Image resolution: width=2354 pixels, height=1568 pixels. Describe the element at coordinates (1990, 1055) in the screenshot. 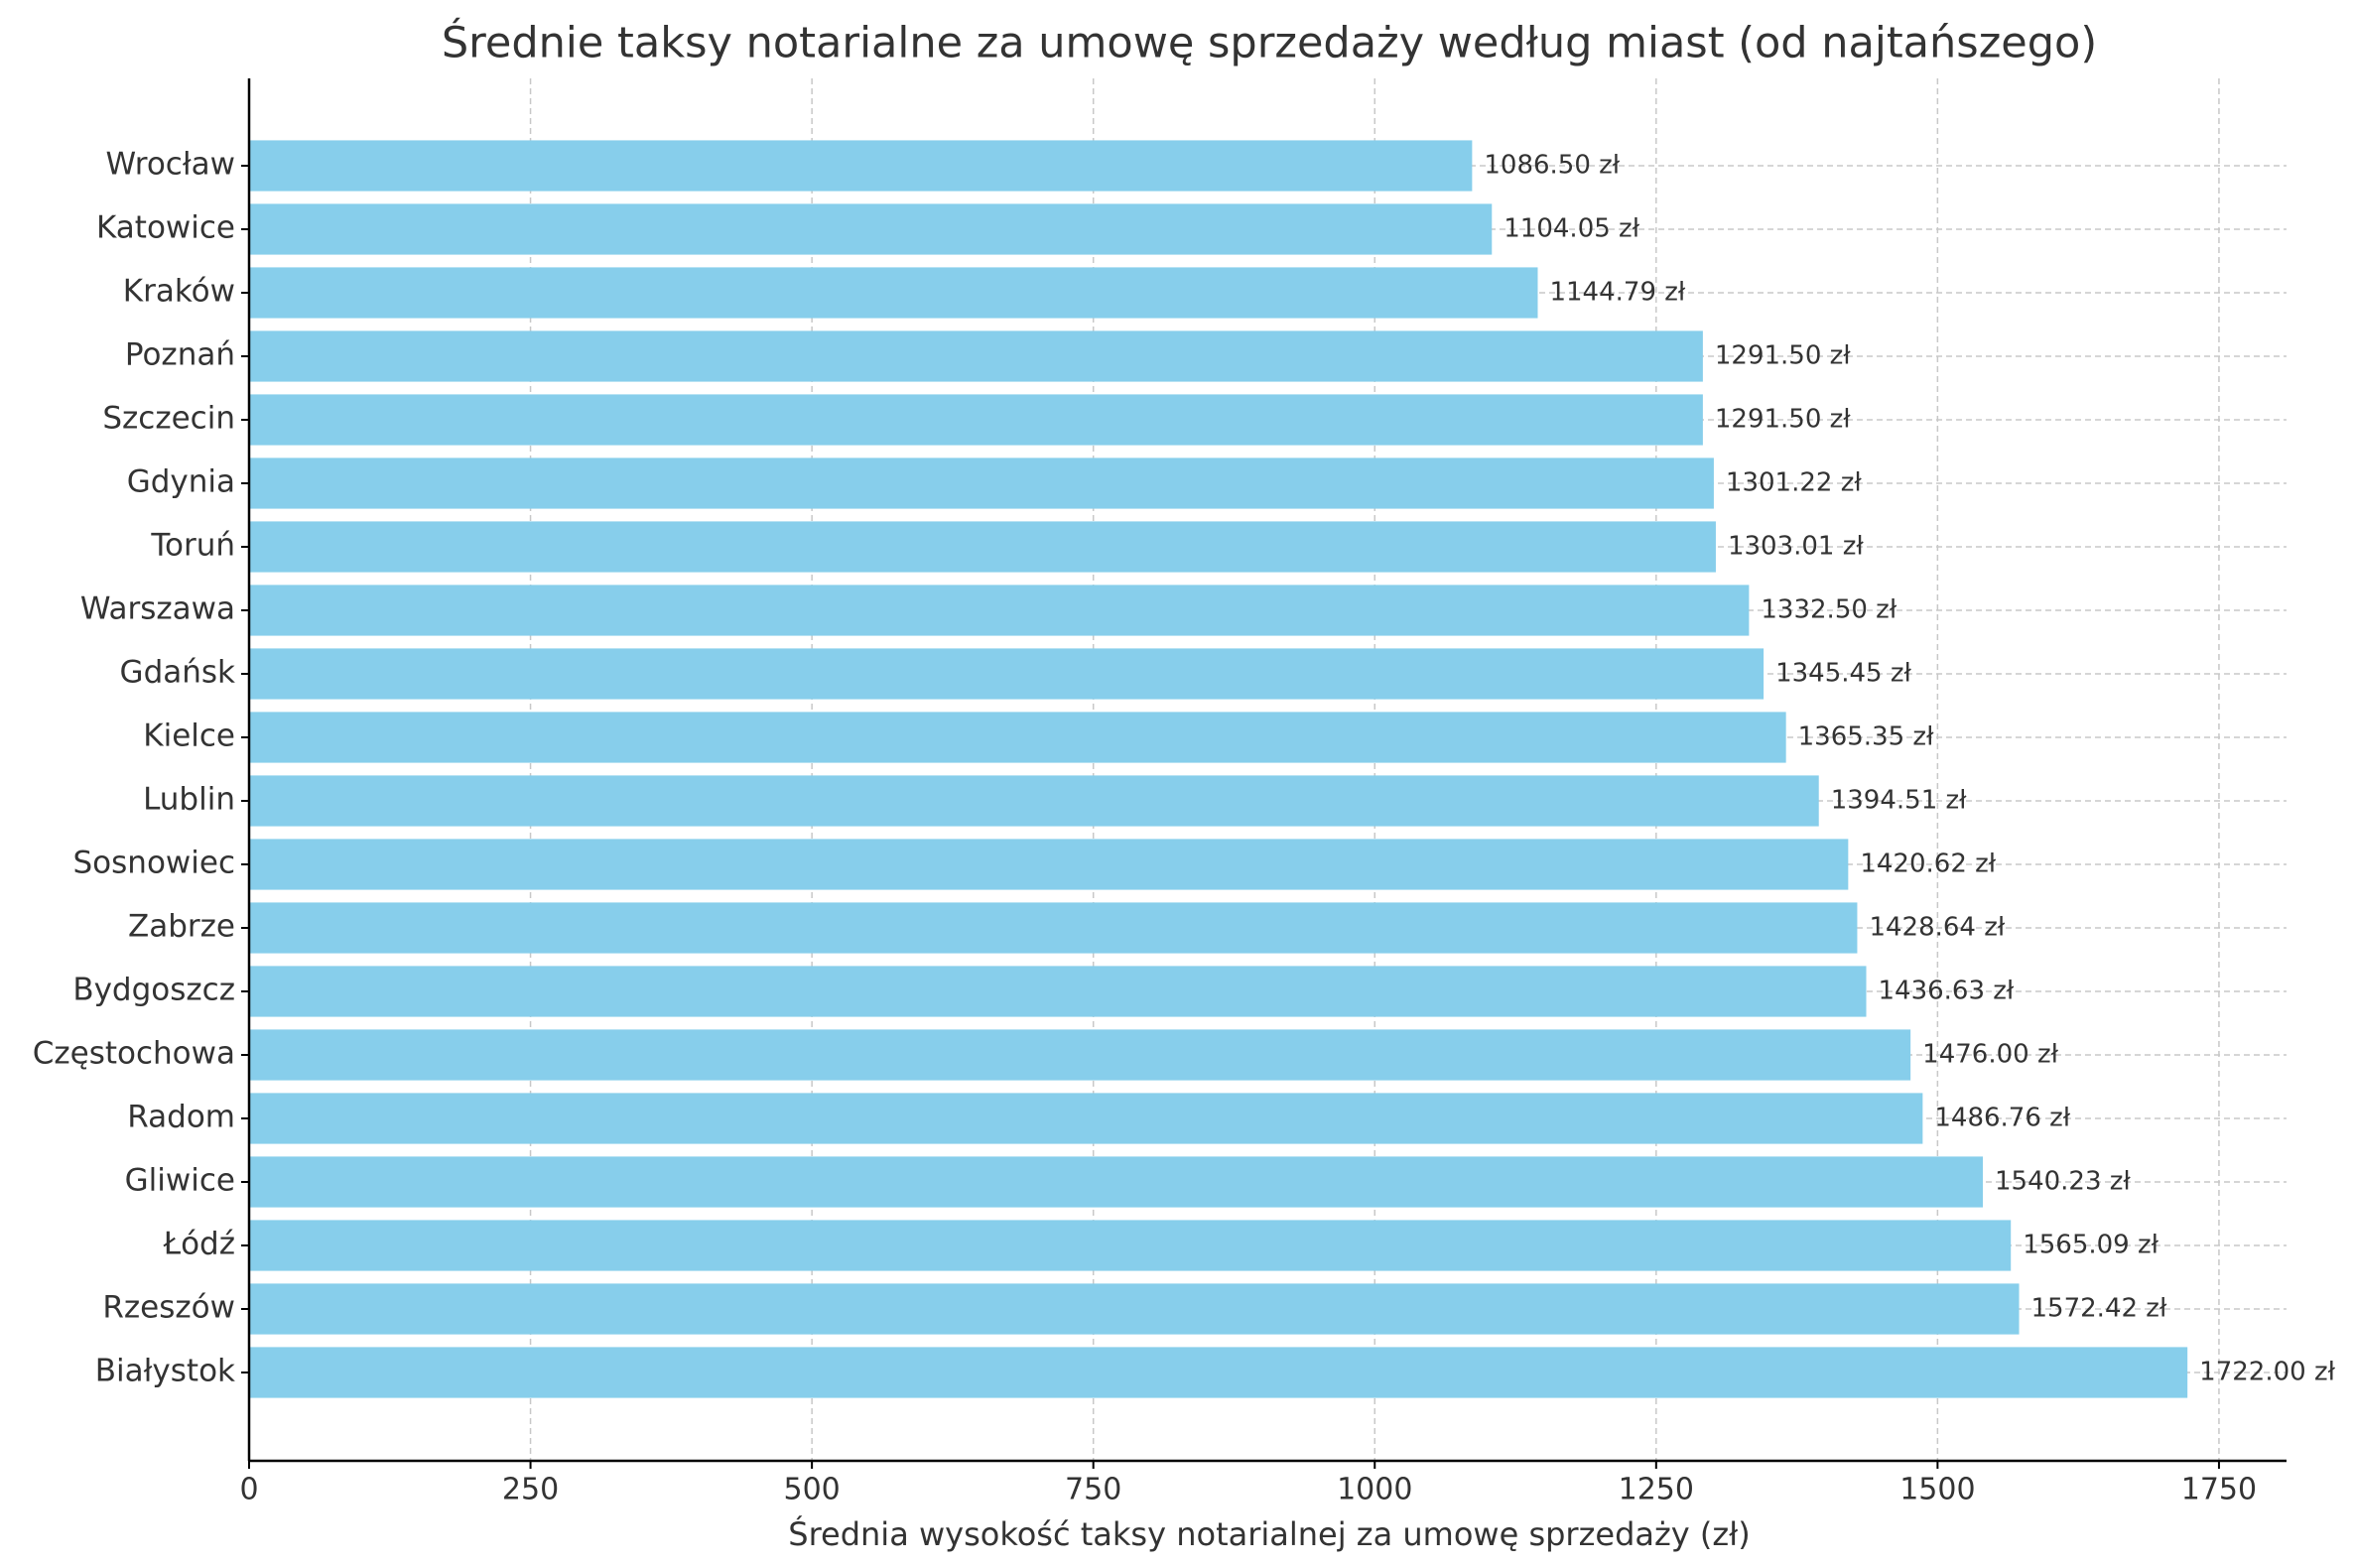

I see `value-label: 1476.00 zł` at that location.